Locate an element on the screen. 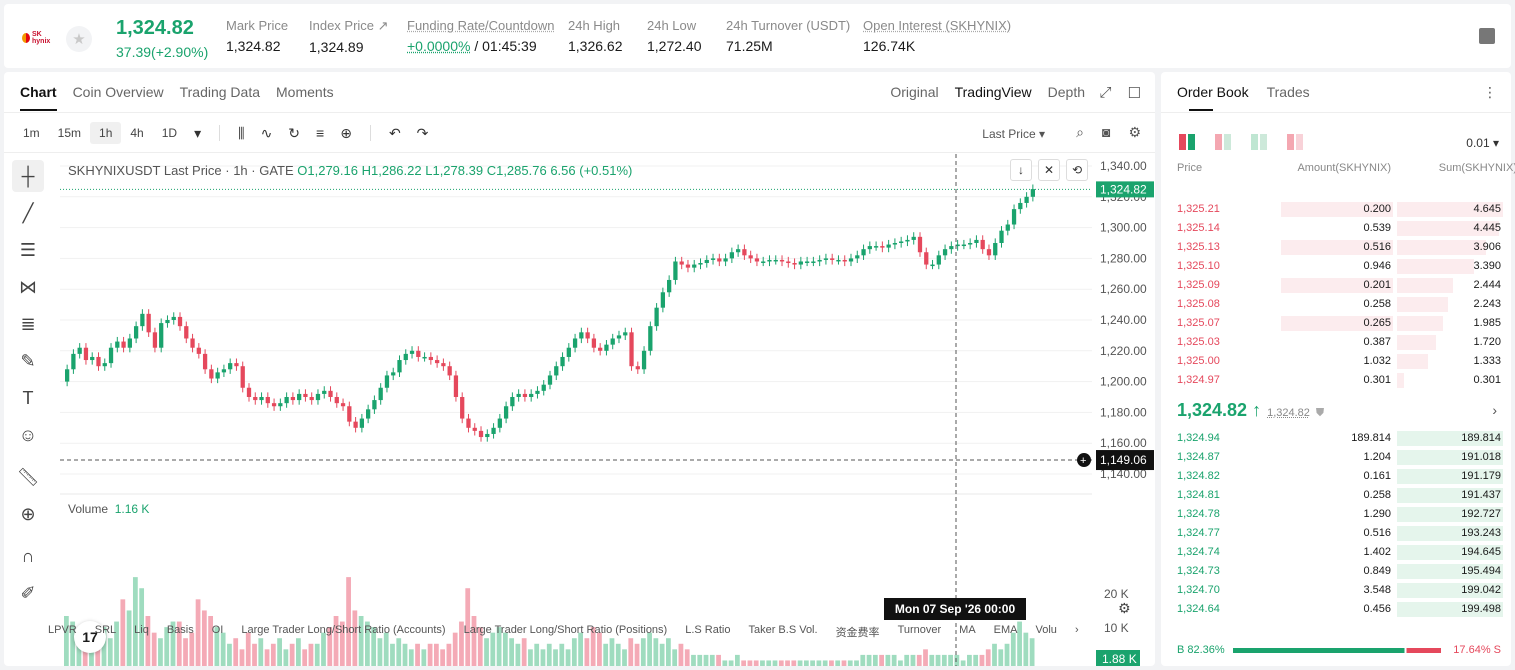 The image size is (1515, 670). templates-icon: ≡ is located at coordinates (320, 133).